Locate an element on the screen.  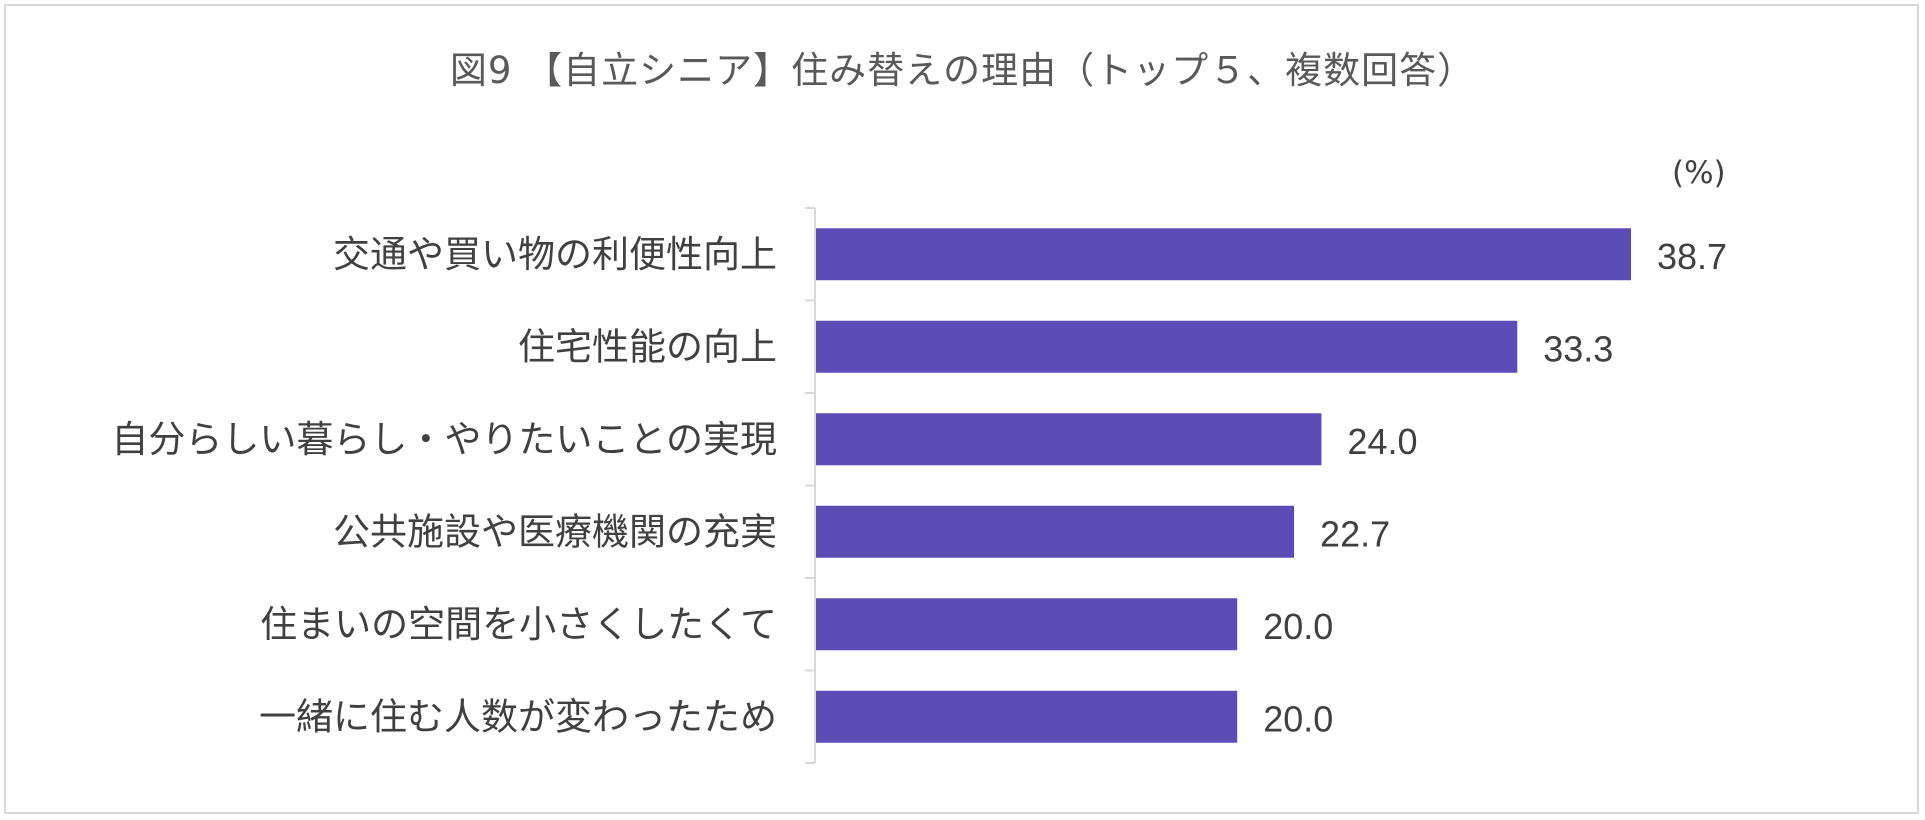
data-label: 33.3 is located at coordinates (1578, 348).